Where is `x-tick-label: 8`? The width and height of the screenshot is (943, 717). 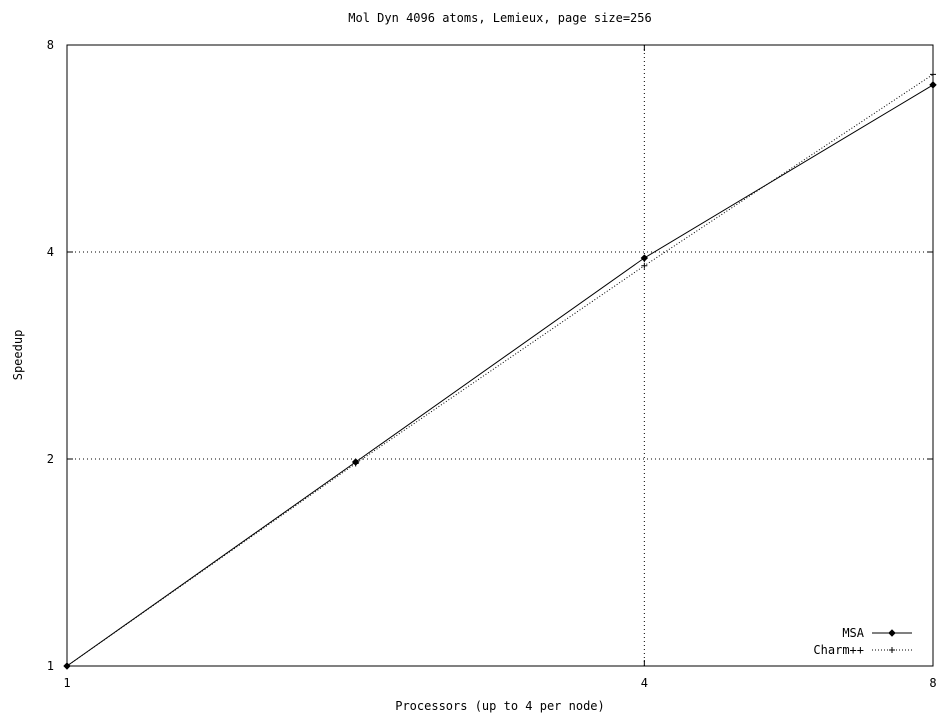 x-tick-label: 8 is located at coordinates (932, 683).